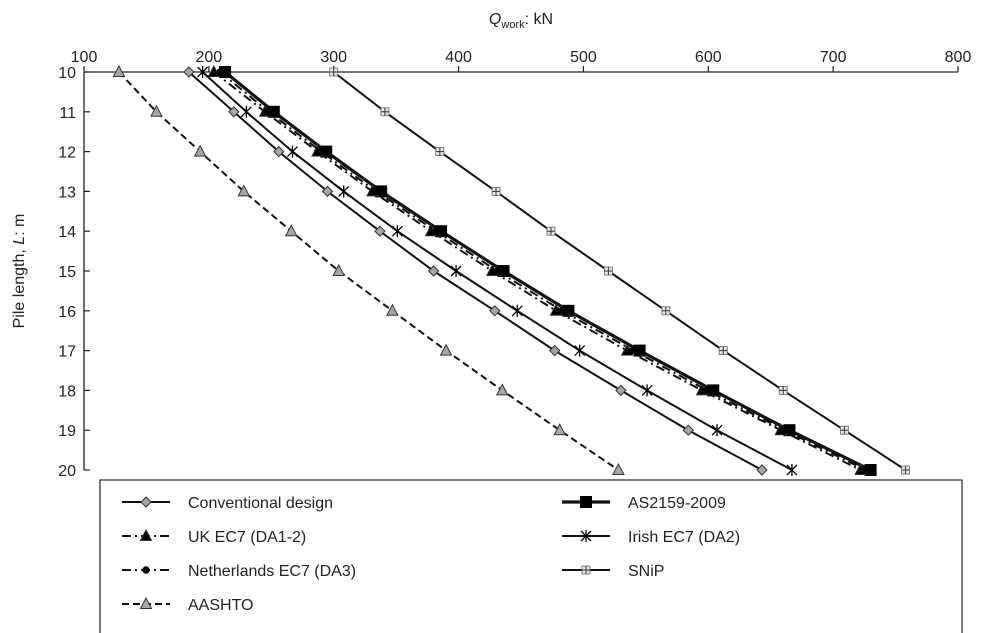 Image resolution: width=983 pixels, height=633 pixels. I want to click on y-tick-label: 17, so click(67, 352).